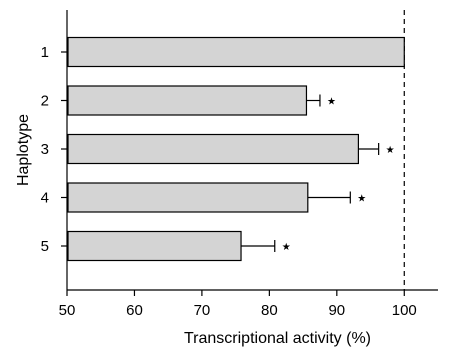 Image resolution: width=461 pixels, height=352 pixels. What do you see at coordinates (134, 310) in the screenshot?
I see `x-tick-label-60: 60` at bounding box center [134, 310].